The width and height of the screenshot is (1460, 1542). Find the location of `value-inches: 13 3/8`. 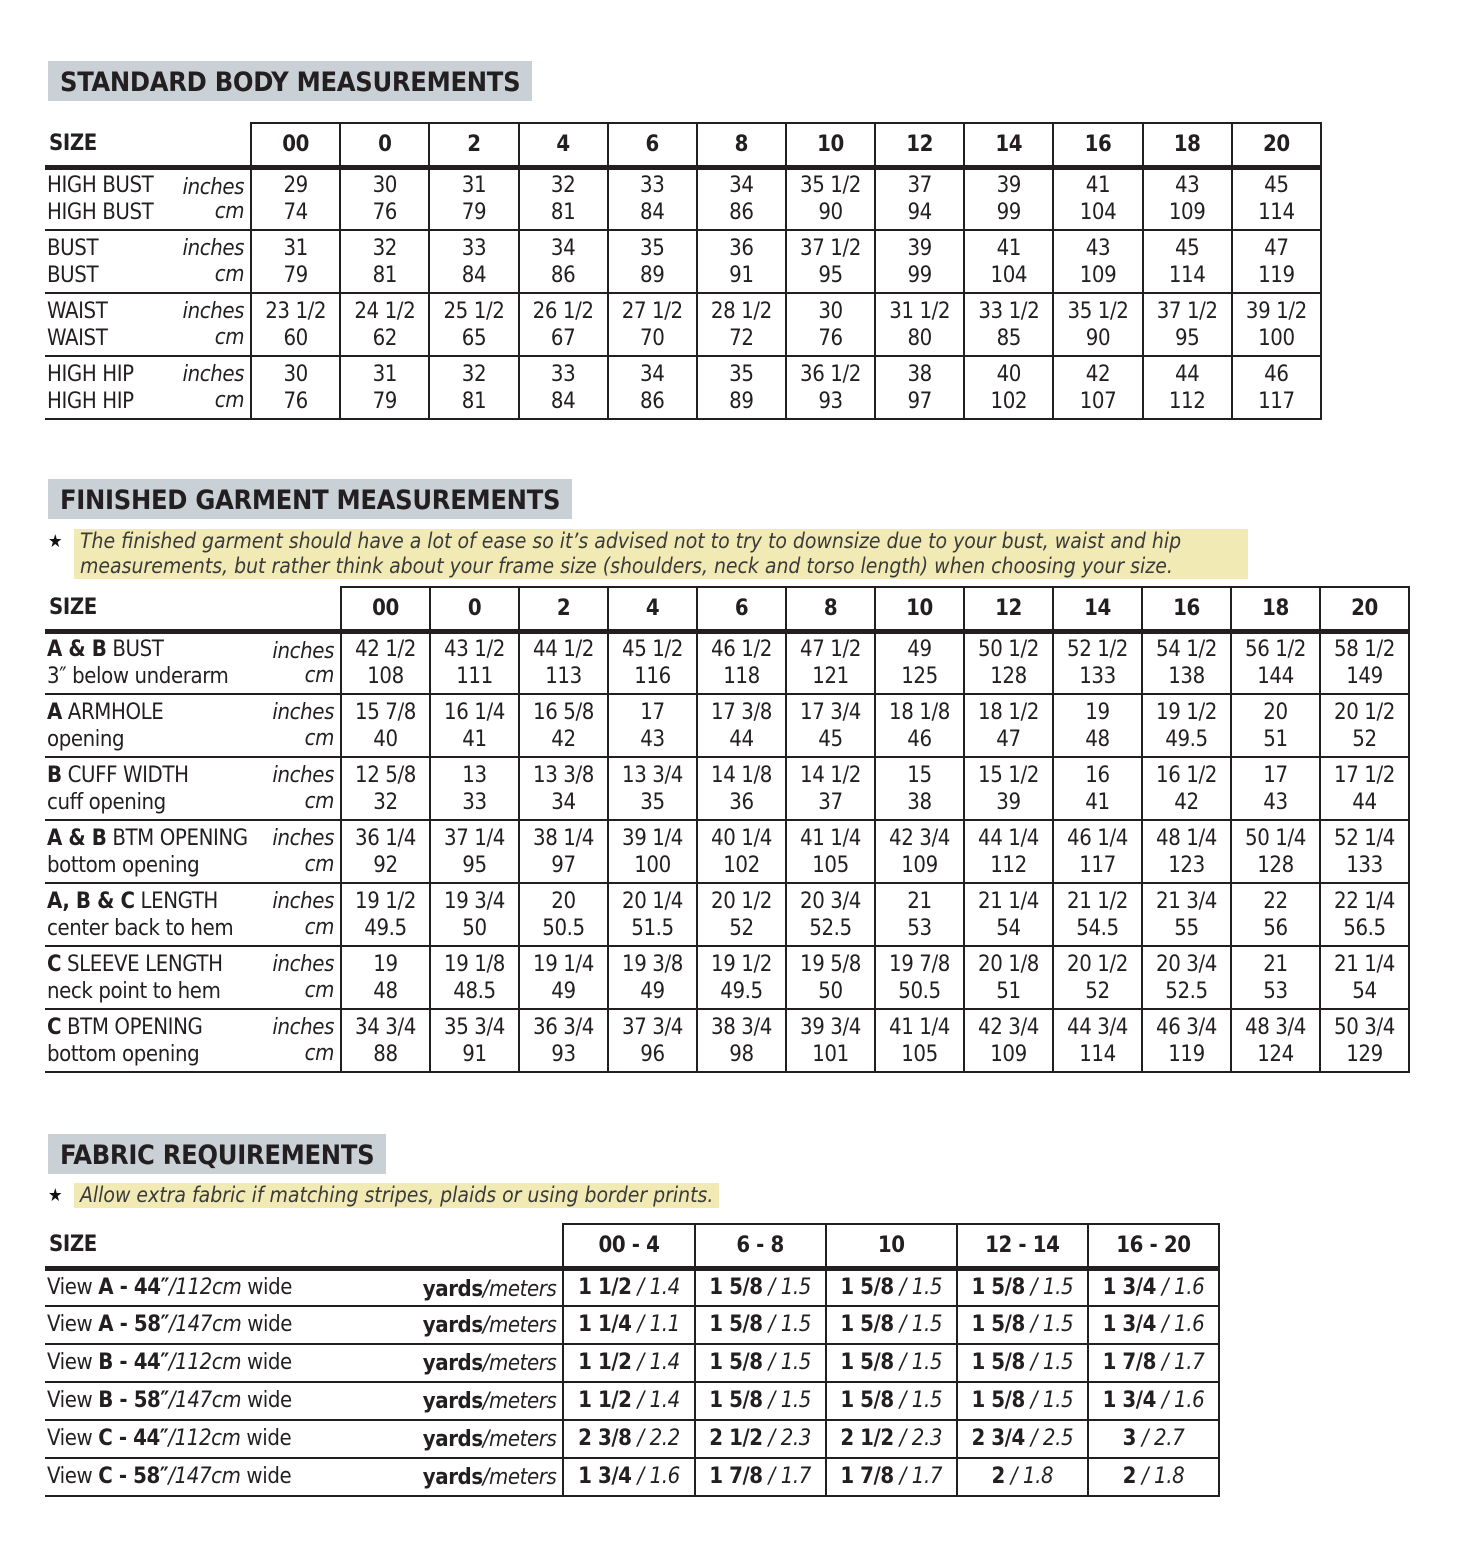

value-inches: 13 3/8 is located at coordinates (563, 775).